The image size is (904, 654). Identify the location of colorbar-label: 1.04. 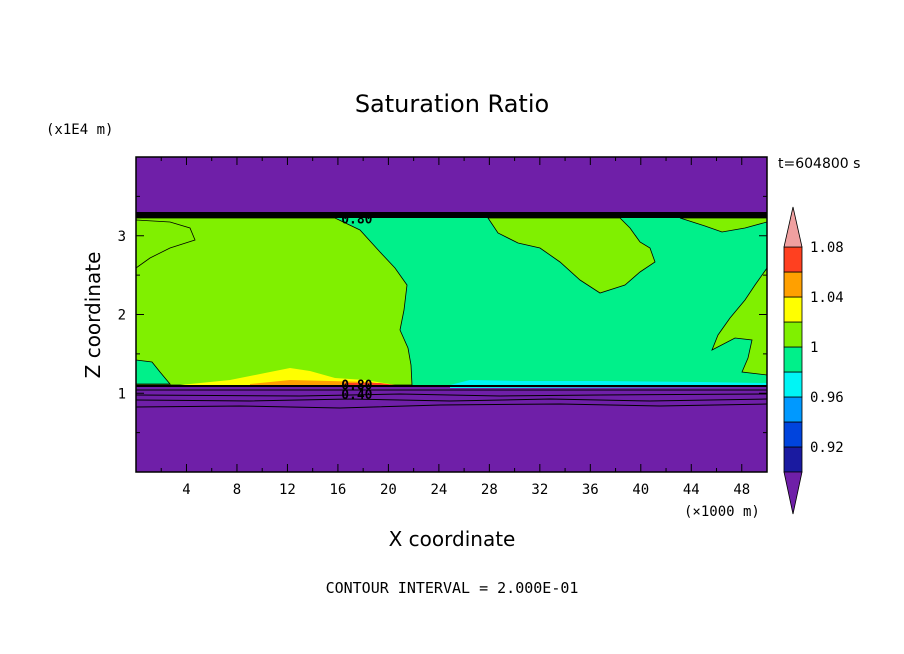
(827, 298).